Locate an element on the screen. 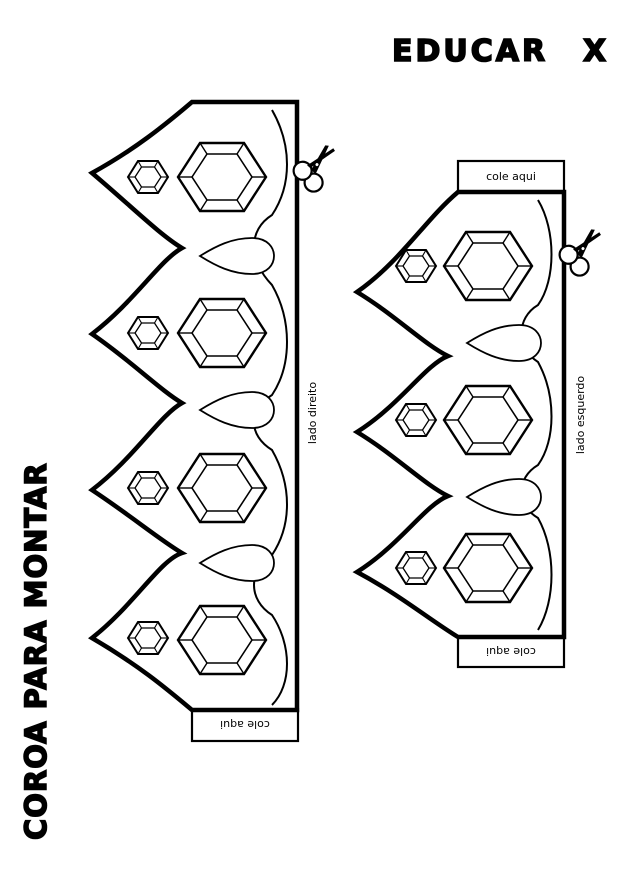 This screenshot has height=876, width=637. logo-mark: X is located at coordinates (596, 51).